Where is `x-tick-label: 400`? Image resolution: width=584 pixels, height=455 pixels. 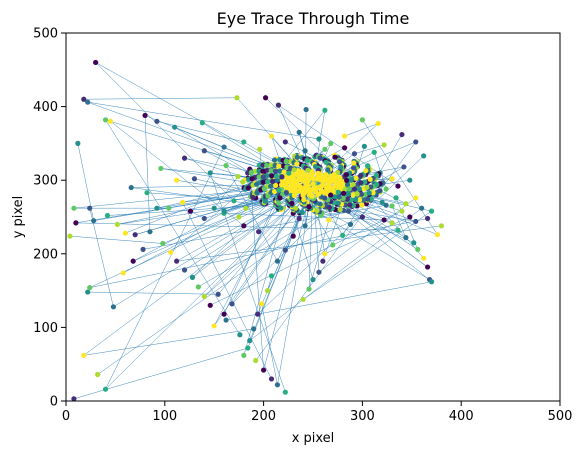 x-tick-label: 400 is located at coordinates (461, 416).